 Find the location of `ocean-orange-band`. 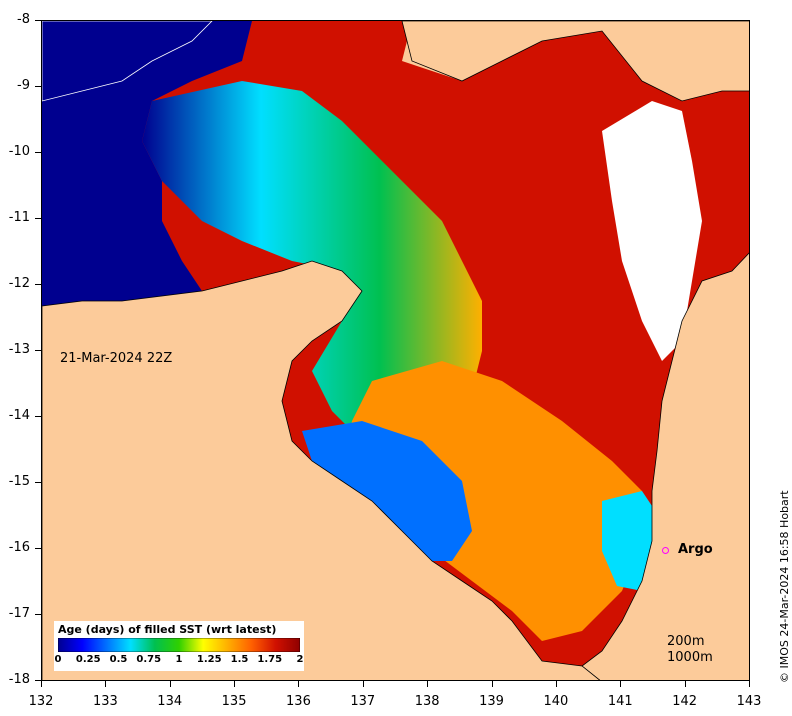

ocean-orange-band is located at coordinates (492, 501).